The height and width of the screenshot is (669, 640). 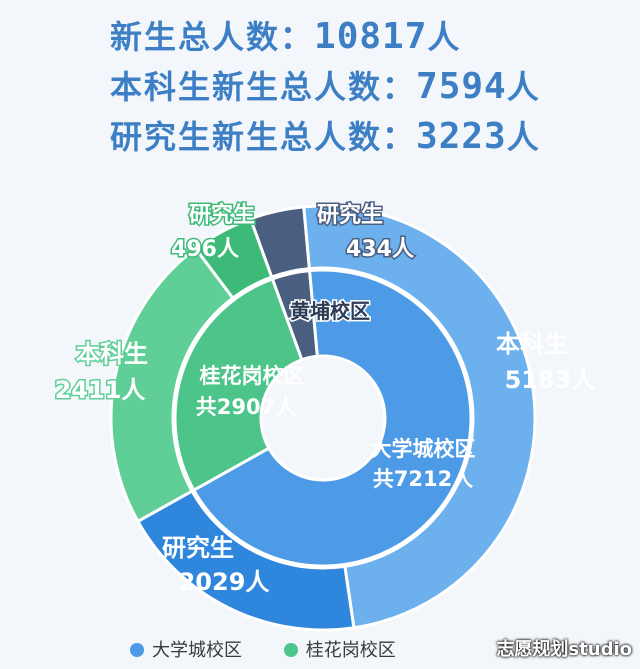 I want to click on headline-graduate-freshmen: 研究生新生总人数：3223人, so click(x=325, y=135).